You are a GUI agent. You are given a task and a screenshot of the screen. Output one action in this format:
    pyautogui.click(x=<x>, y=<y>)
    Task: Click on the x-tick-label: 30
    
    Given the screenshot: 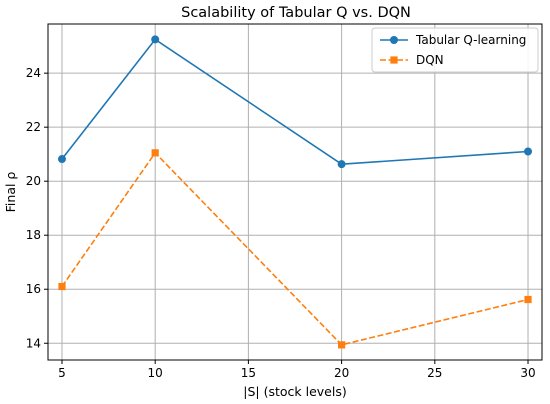 What is the action you would take?
    pyautogui.click(x=527, y=373)
    